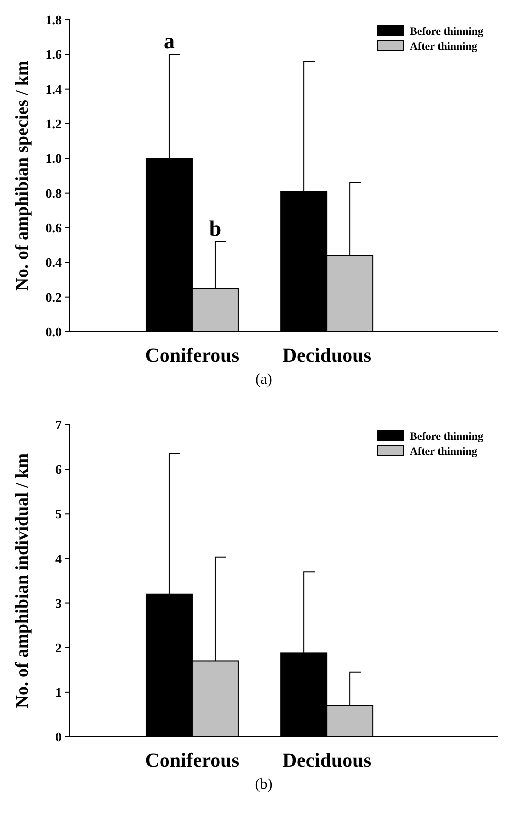 The width and height of the screenshot is (522, 825). What do you see at coordinates (59, 603) in the screenshot?
I see `y-tick-label: 3` at bounding box center [59, 603].